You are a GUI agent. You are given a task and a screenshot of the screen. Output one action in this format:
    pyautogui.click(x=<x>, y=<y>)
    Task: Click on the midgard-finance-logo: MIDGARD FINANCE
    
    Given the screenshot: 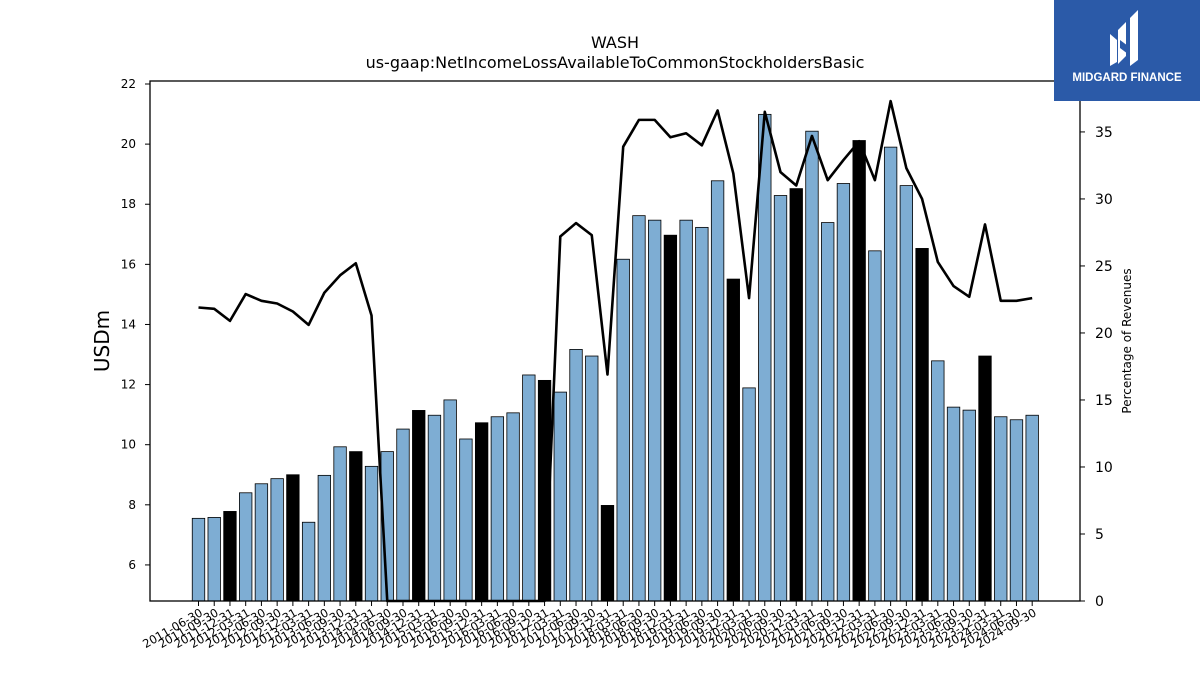 What is the action you would take?
    pyautogui.click(x=1127, y=50)
    